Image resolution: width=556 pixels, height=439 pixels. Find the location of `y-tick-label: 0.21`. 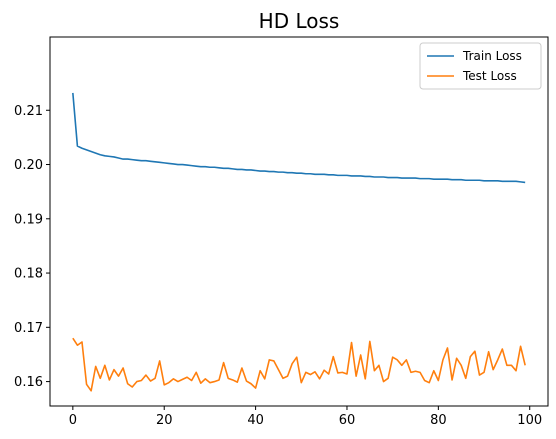

y-tick-label: 0.21 is located at coordinates (28, 111).